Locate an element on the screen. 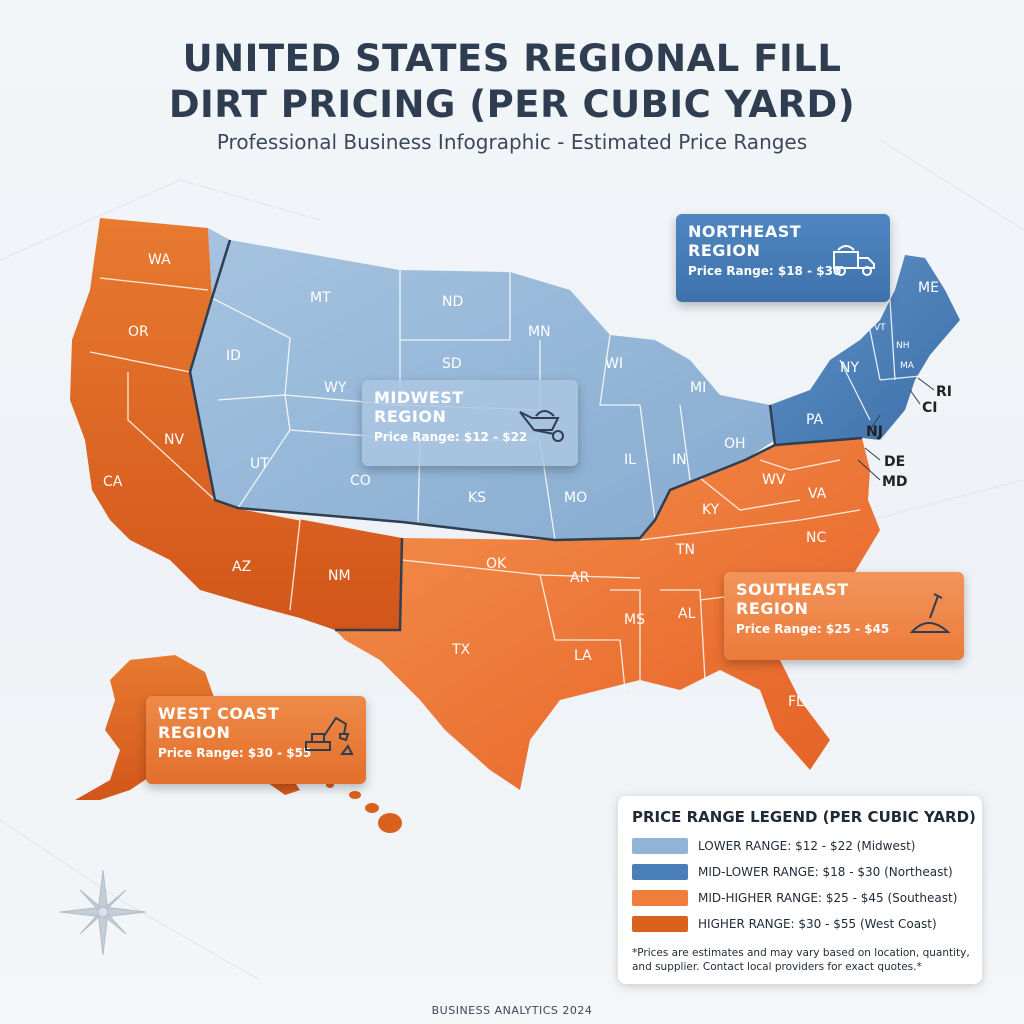 This screenshot has width=1024, height=1024. state-label: NY is located at coordinates (849, 368).